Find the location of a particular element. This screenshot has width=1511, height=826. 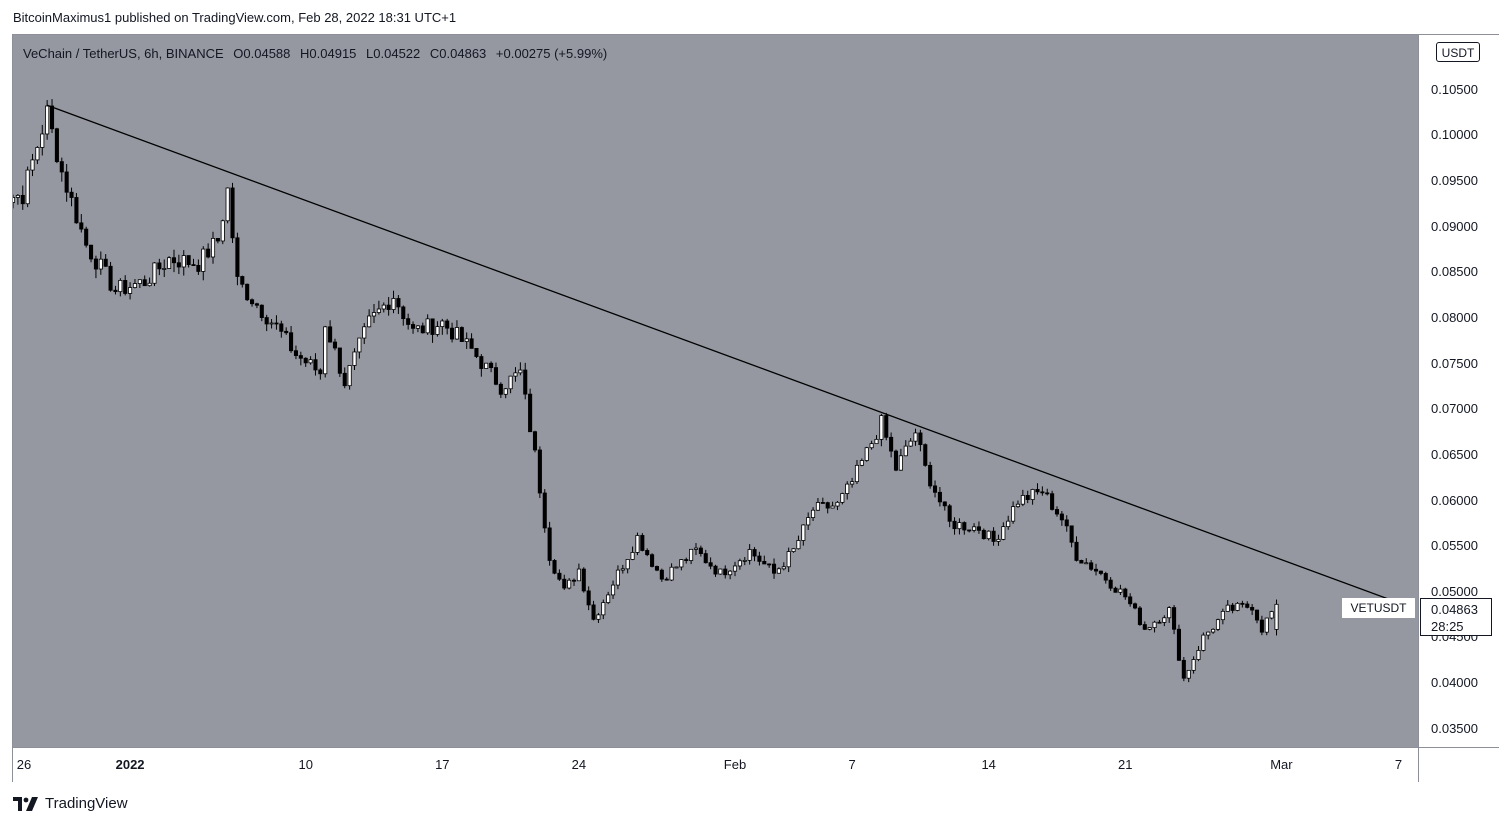

currency-button: USDT is located at coordinates (1458, 52).